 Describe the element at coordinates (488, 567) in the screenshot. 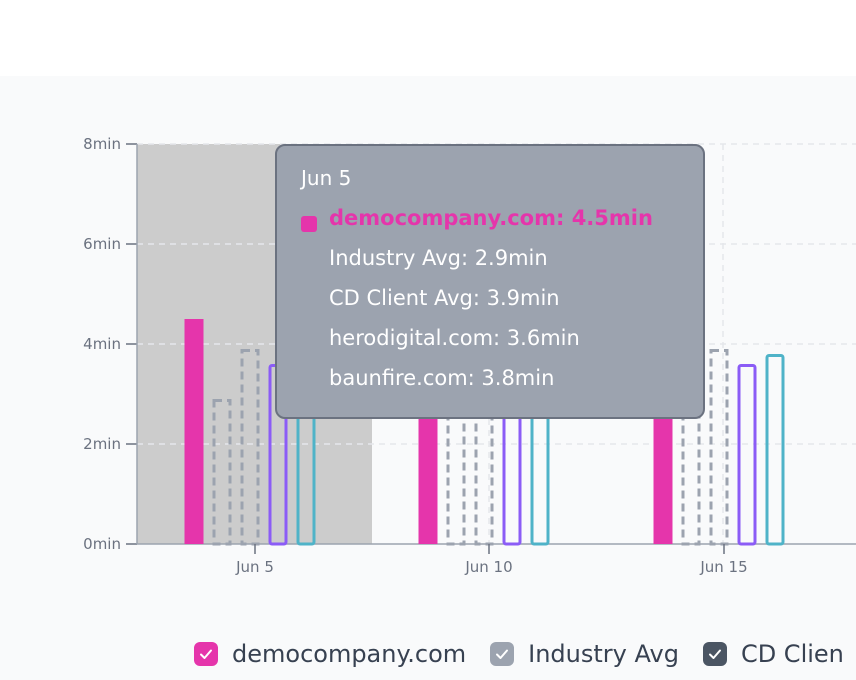

I see `x-tick-label: Jun 10` at that location.